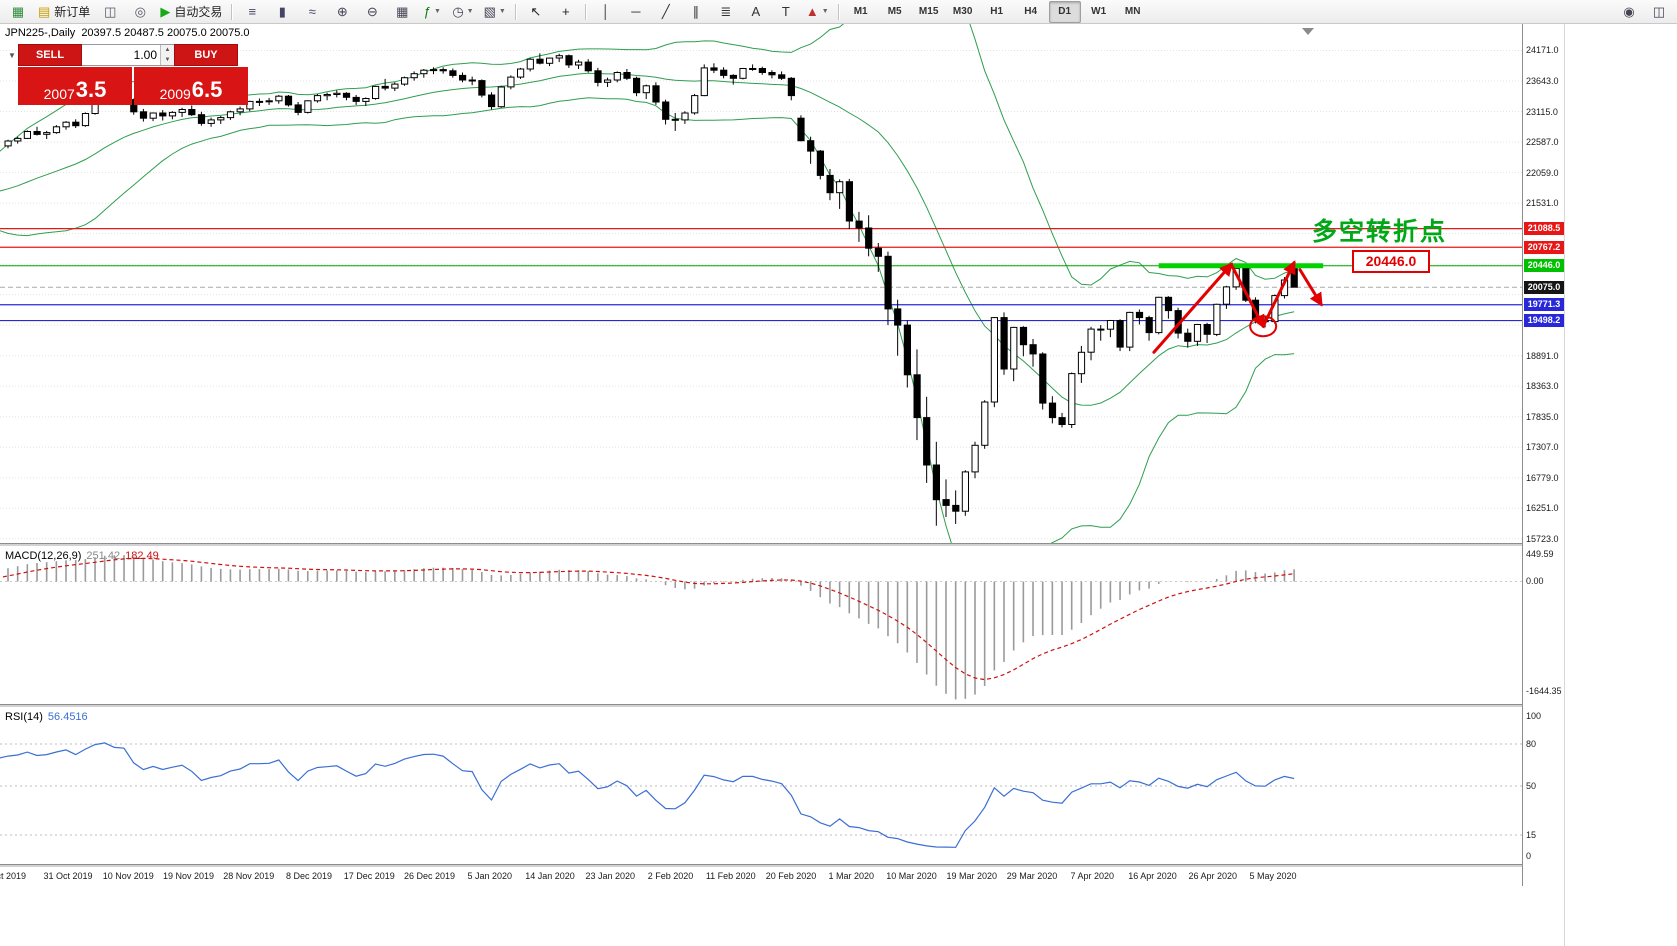 The width and height of the screenshot is (1677, 946). What do you see at coordinates (24, 717) in the screenshot?
I see `rsi-label: RSI(14)` at bounding box center [24, 717].